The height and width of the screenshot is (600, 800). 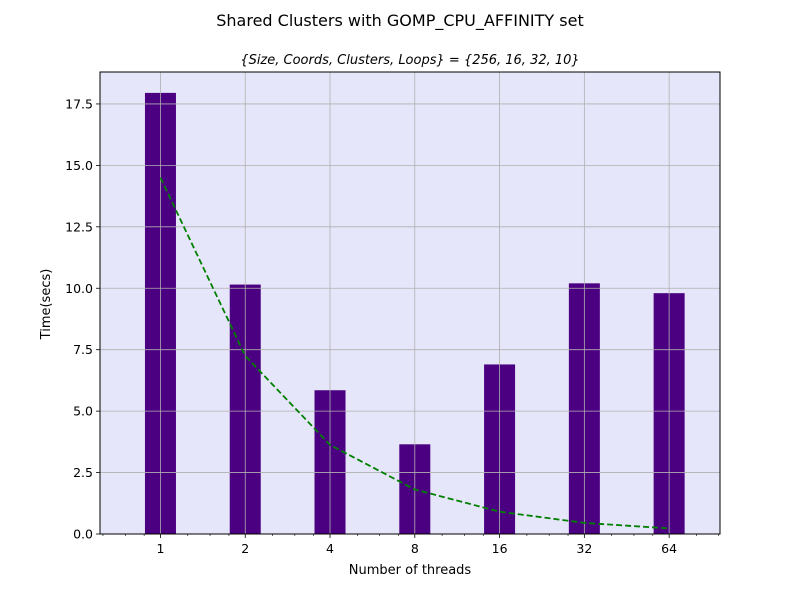 What do you see at coordinates (669, 548) in the screenshot?
I see `x-tick-label: 64` at bounding box center [669, 548].